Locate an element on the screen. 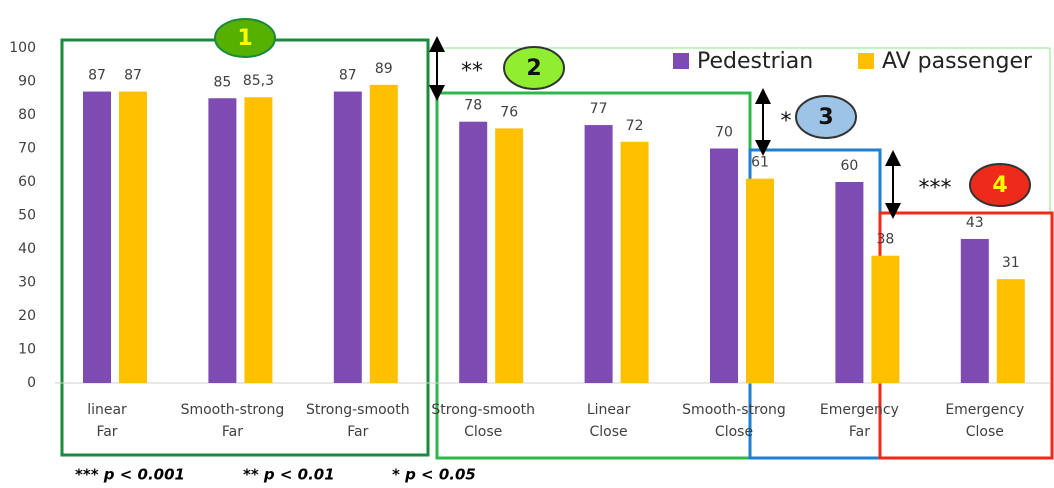  value-label: 38 is located at coordinates (885, 240).